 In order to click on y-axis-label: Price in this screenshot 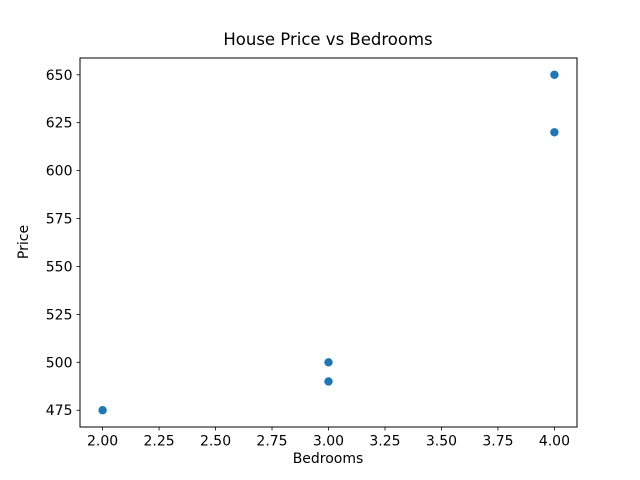, I will do `click(24, 242)`.